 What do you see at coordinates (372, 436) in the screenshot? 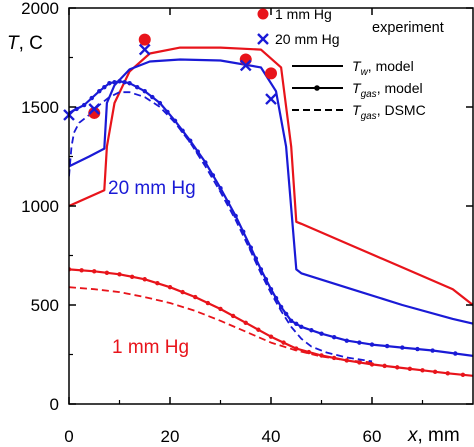
I see `x-tick-label: 60` at bounding box center [372, 436].